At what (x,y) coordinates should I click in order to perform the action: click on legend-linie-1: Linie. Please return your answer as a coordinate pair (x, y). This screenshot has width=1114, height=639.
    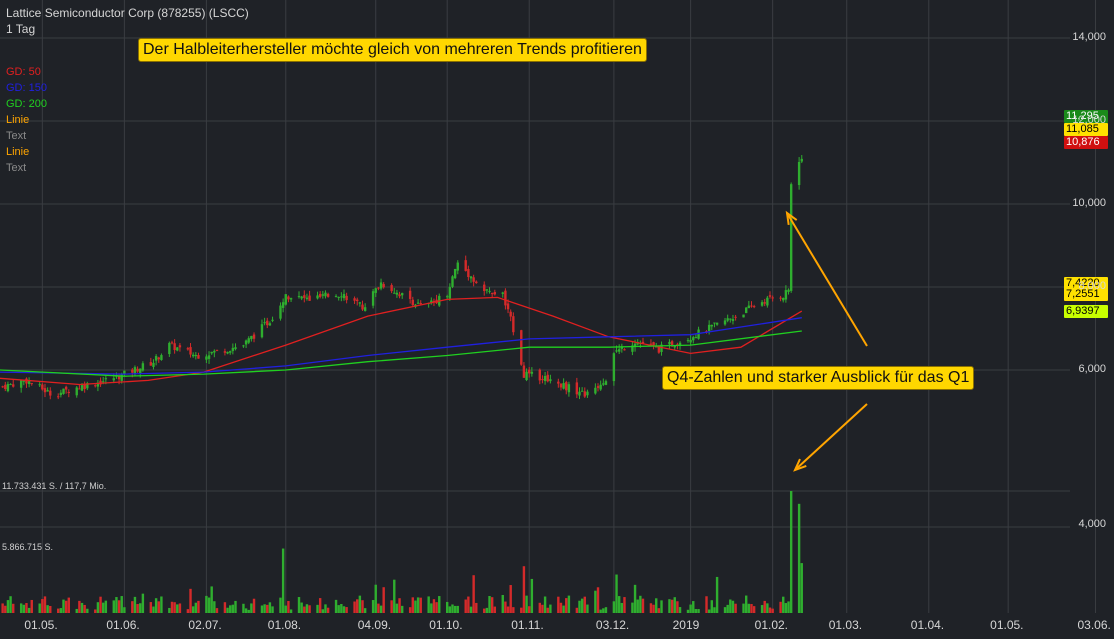
    Looking at the image, I should click on (18, 120).